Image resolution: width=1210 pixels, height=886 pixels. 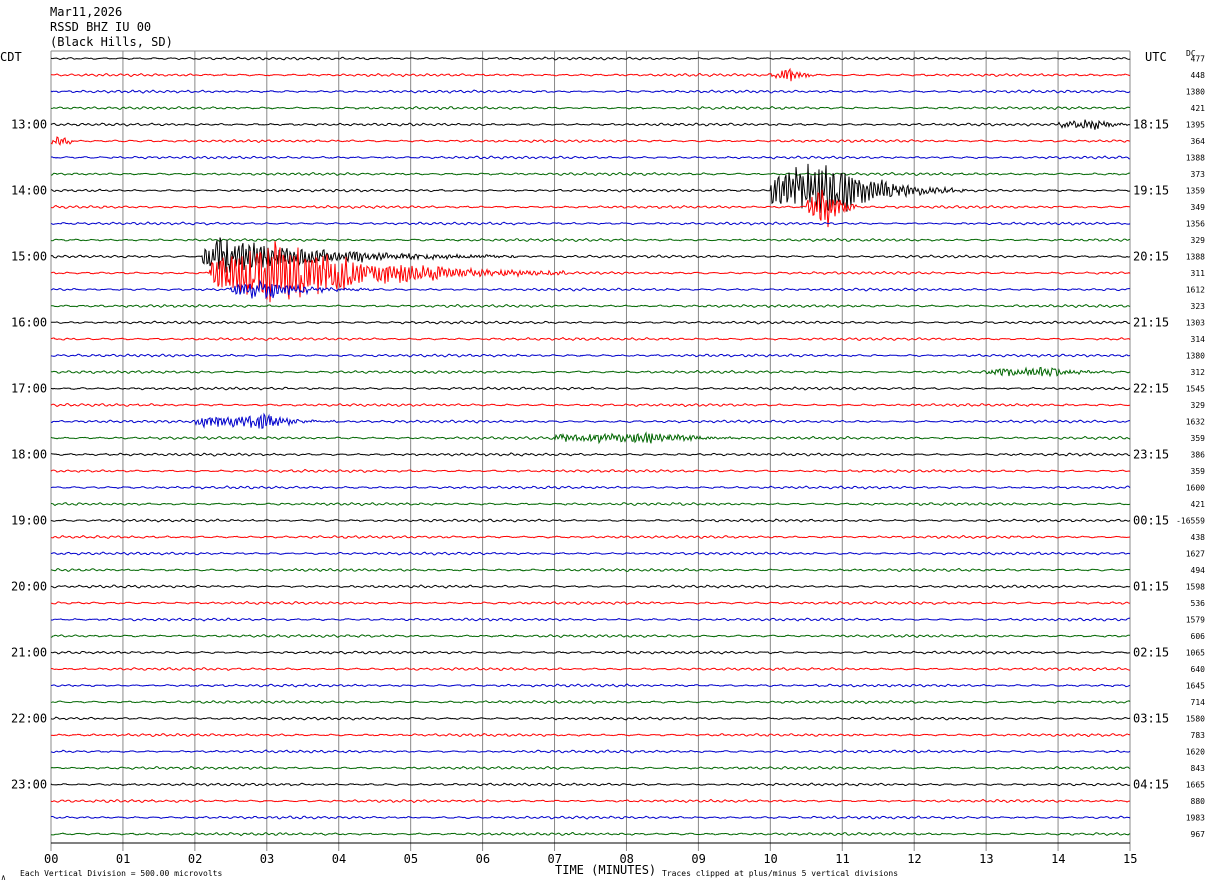 I want to click on dc-offset-label: 606, so click(x=1198, y=636).